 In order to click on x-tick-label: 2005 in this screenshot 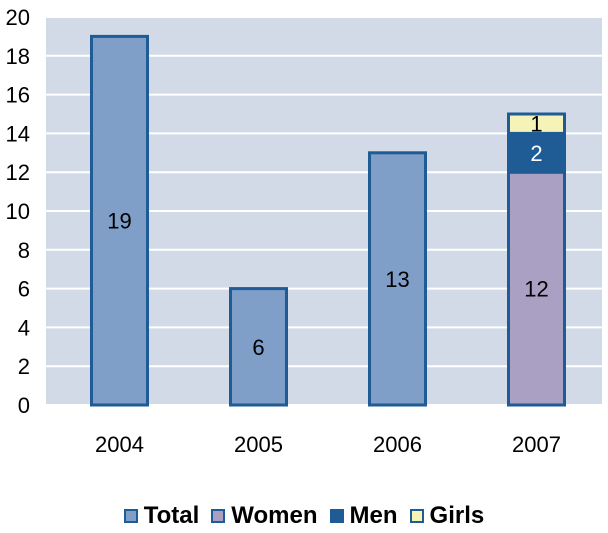, I will do `click(258, 444)`.